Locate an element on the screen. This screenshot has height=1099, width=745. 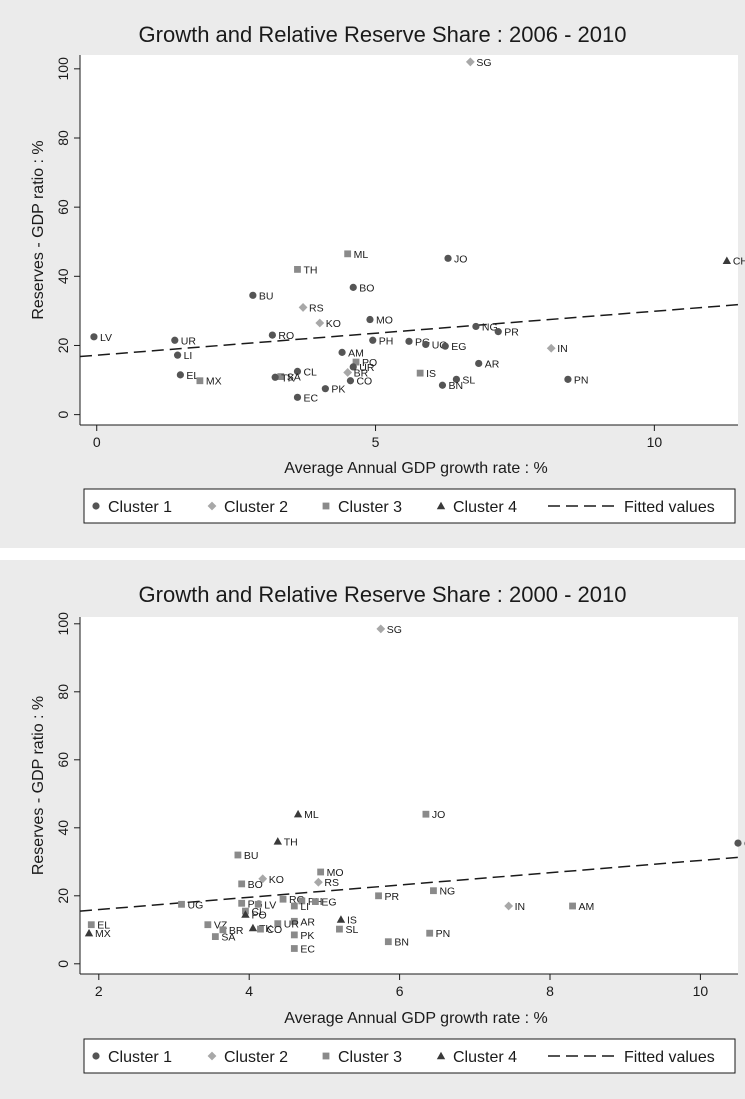
x-tick-label: 10 is located at coordinates (655, 442).